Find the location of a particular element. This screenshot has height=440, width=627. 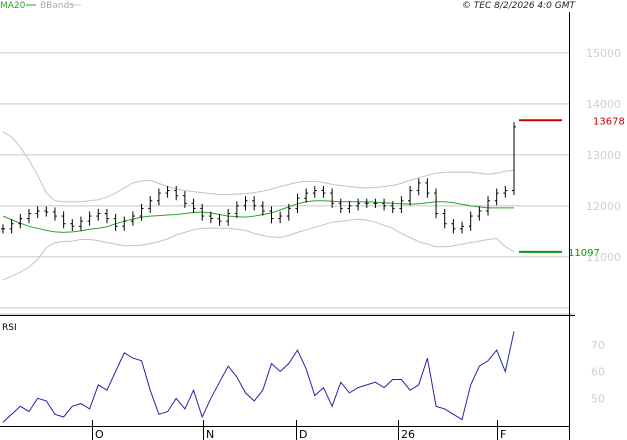

resistance-label: 13678 is located at coordinates (609, 121).